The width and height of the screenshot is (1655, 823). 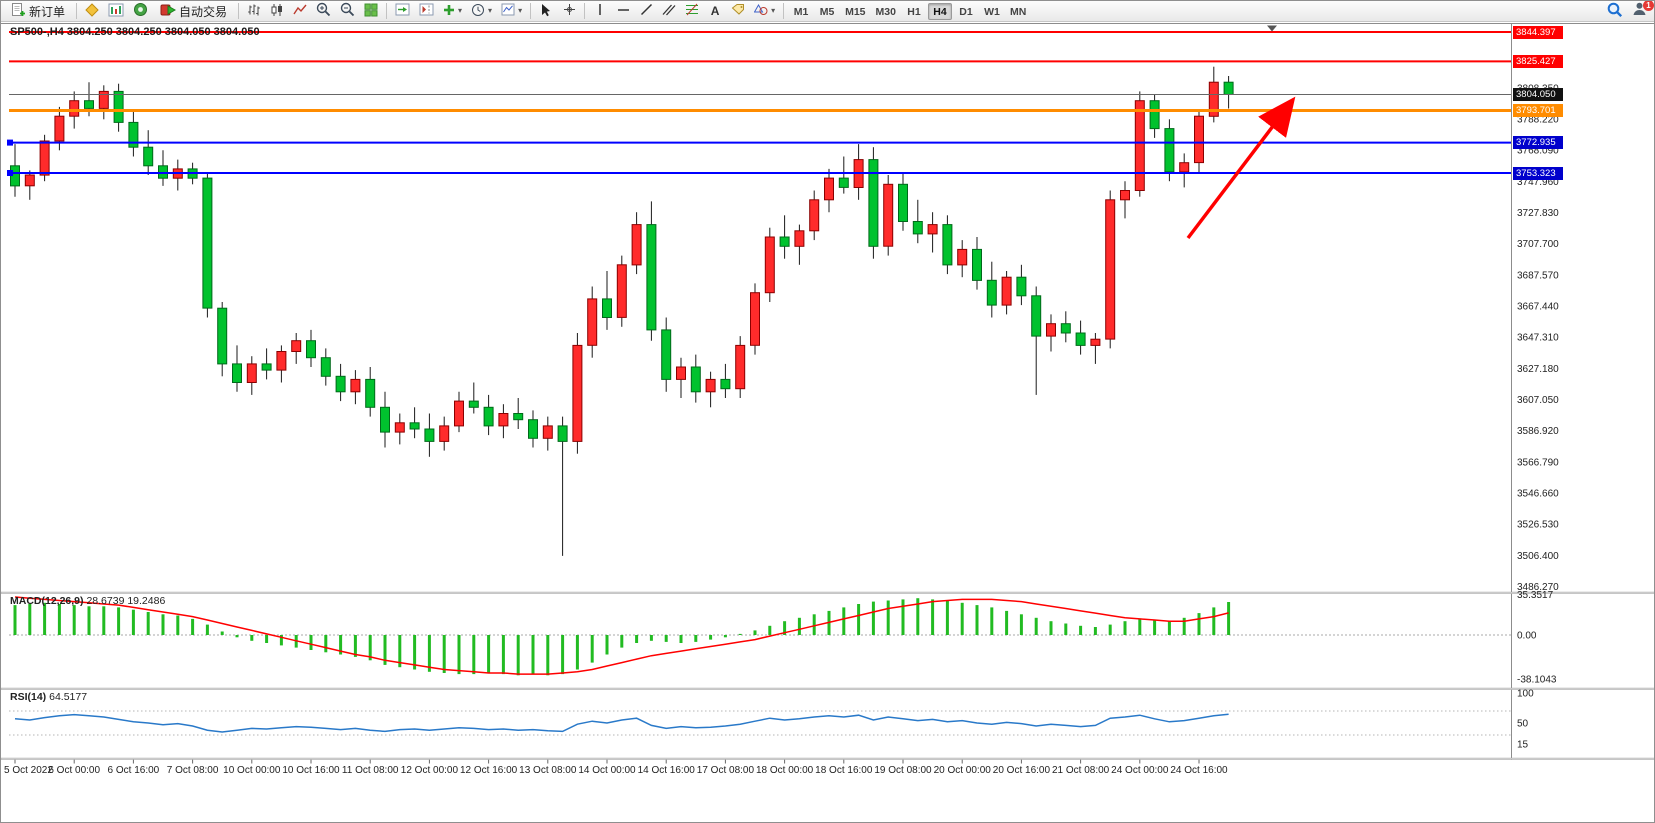 What do you see at coordinates (1199, 770) in the screenshot?
I see `svg-text: 24 Oct 16:00` at bounding box center [1199, 770].